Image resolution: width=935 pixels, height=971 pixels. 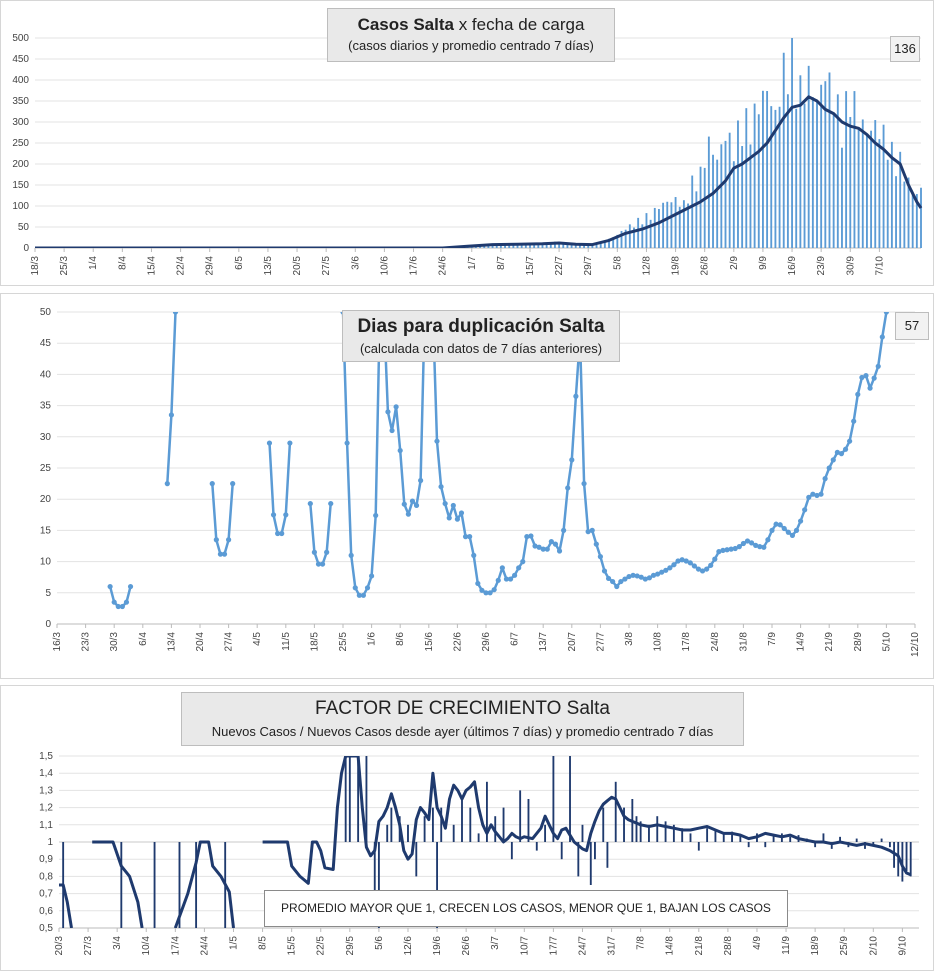 What do you see at coordinates (292, 946) in the screenshot?
I see `x-tick-label: 15/5` at bounding box center [292, 946].